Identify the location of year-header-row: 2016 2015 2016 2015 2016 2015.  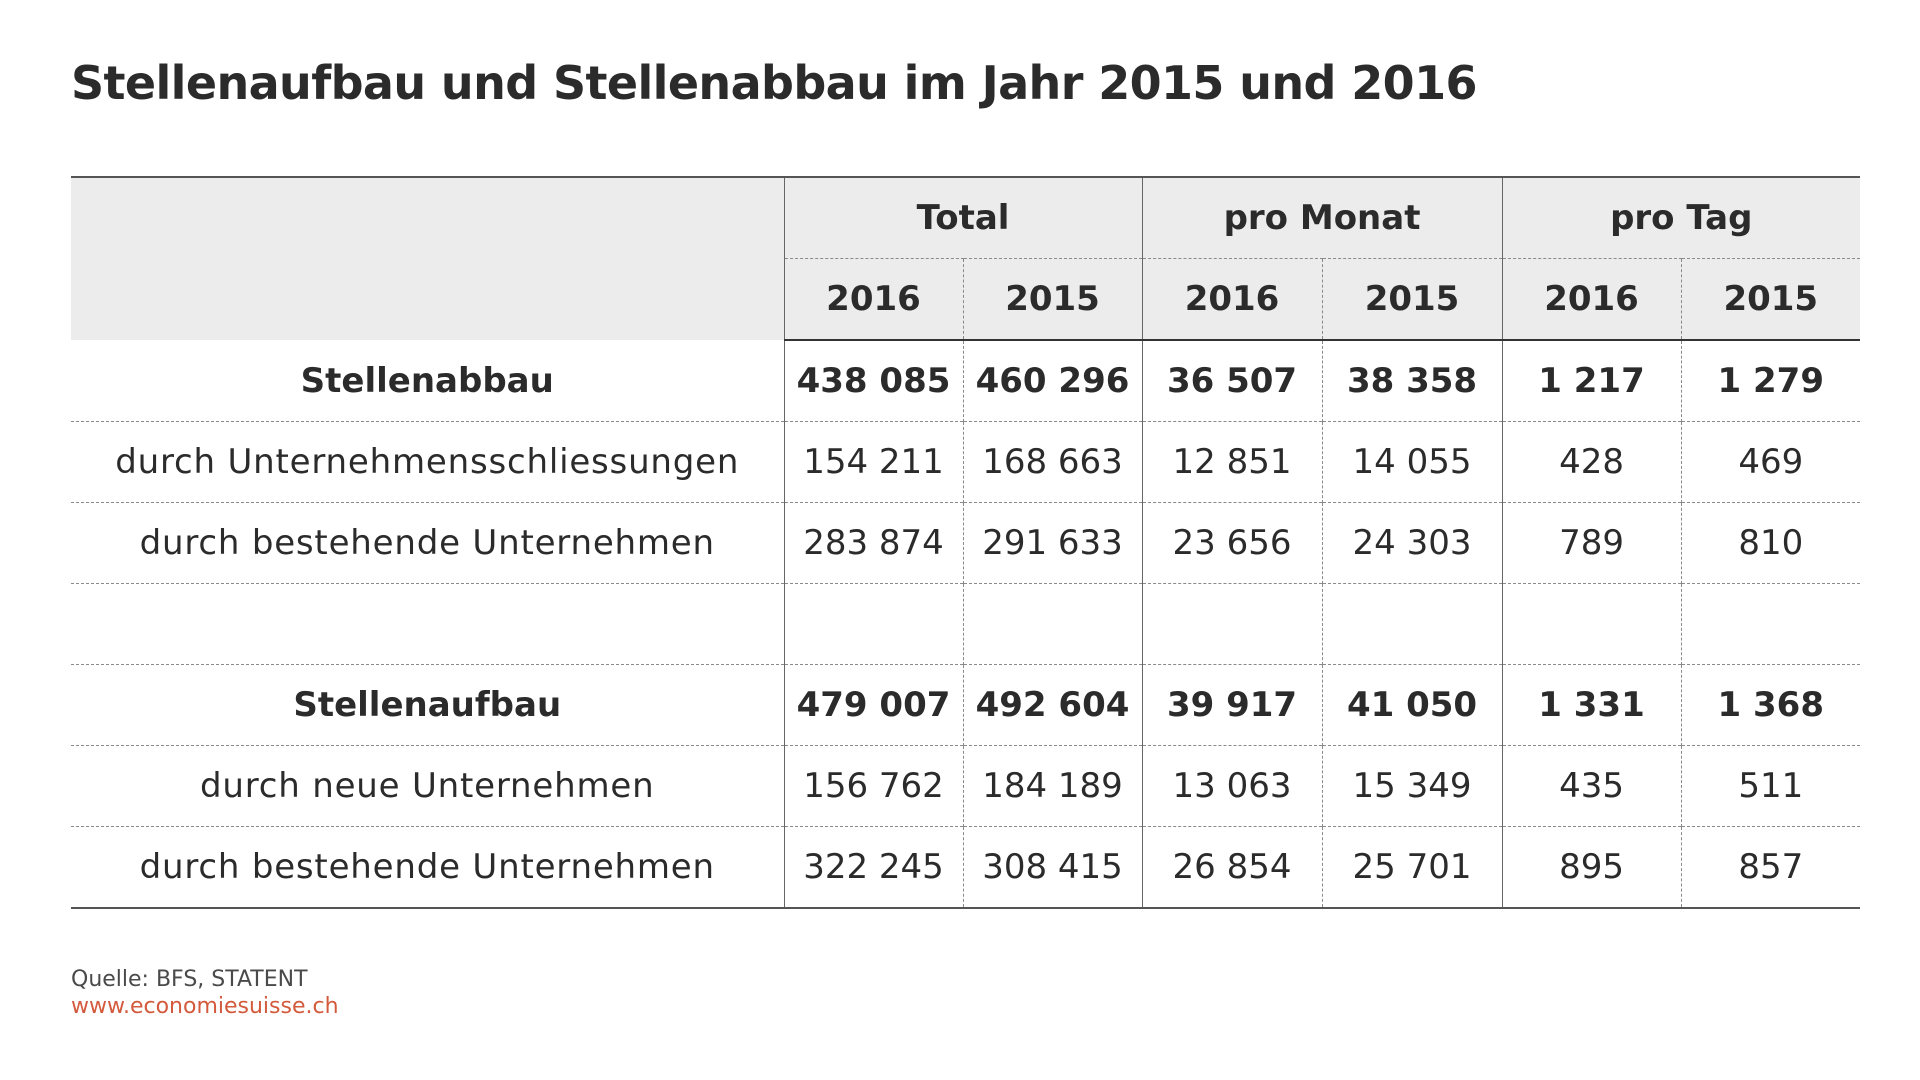
(966, 299).